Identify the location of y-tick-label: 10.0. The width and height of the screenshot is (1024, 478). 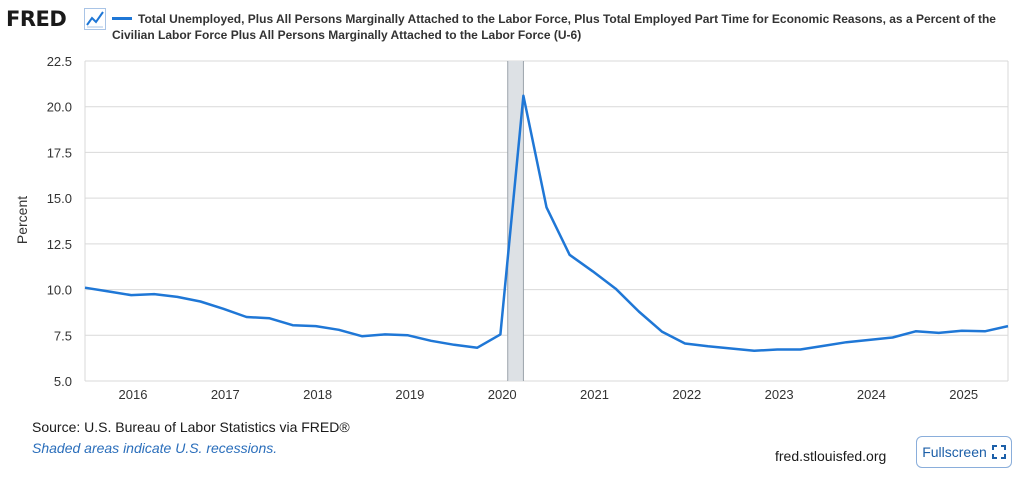
(59, 290).